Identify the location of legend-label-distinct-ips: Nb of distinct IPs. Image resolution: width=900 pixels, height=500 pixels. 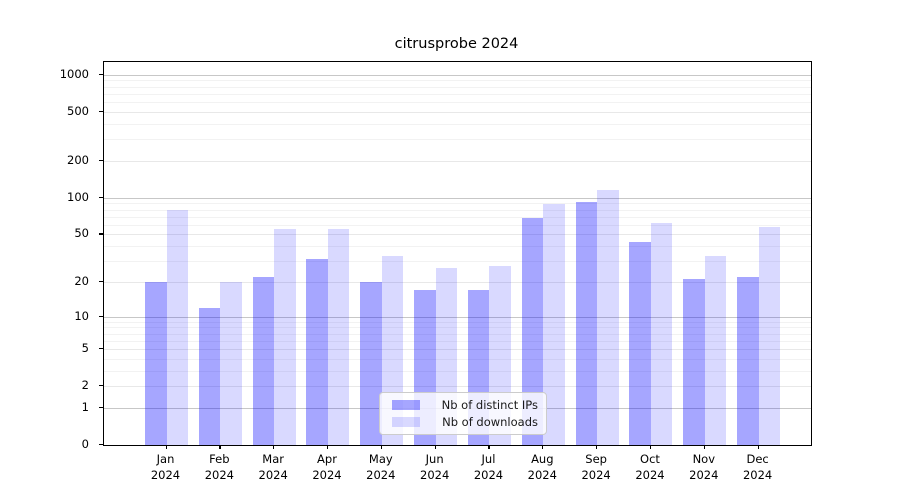
(489, 405).